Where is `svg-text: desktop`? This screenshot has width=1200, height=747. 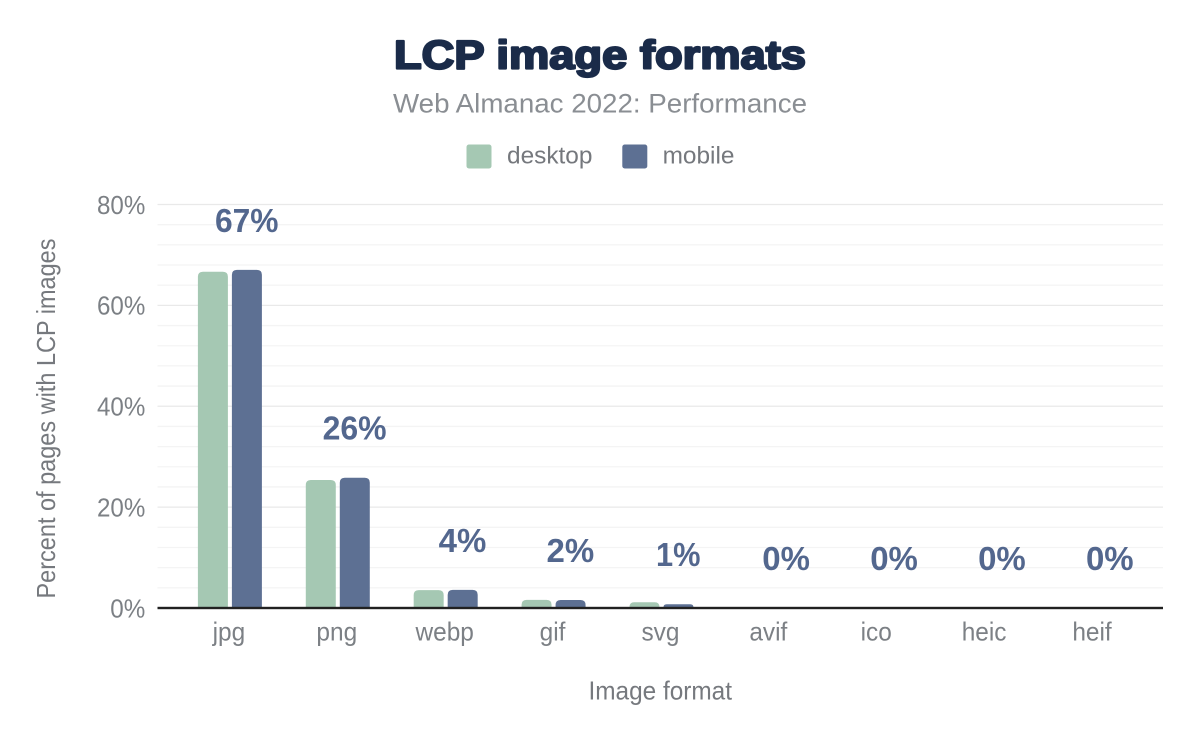 svg-text: desktop is located at coordinates (549, 156).